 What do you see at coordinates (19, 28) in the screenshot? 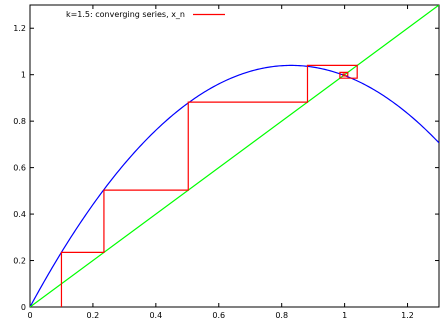
I see `y-tick-label: 1.2` at bounding box center [19, 28].